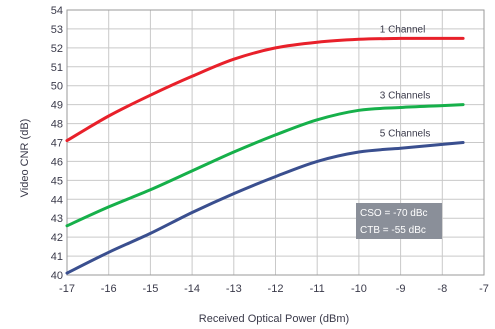 The width and height of the screenshot is (495, 329). What do you see at coordinates (150, 289) in the screenshot?
I see `x-tick-label: -15` at bounding box center [150, 289].